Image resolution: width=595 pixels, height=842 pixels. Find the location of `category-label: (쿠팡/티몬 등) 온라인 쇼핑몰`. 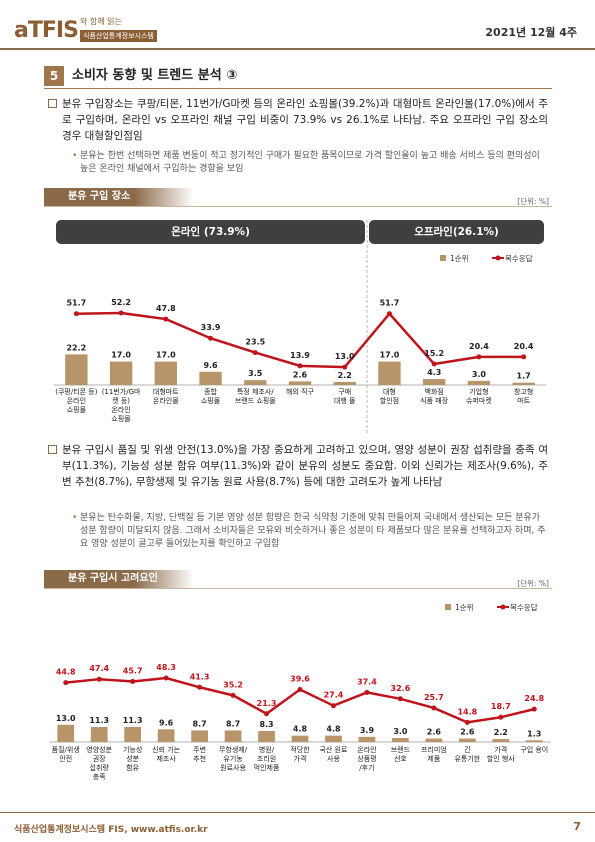

category-label: (쿠팡/티몬 등) 온라인 쇼핑몰 is located at coordinates (76, 401).